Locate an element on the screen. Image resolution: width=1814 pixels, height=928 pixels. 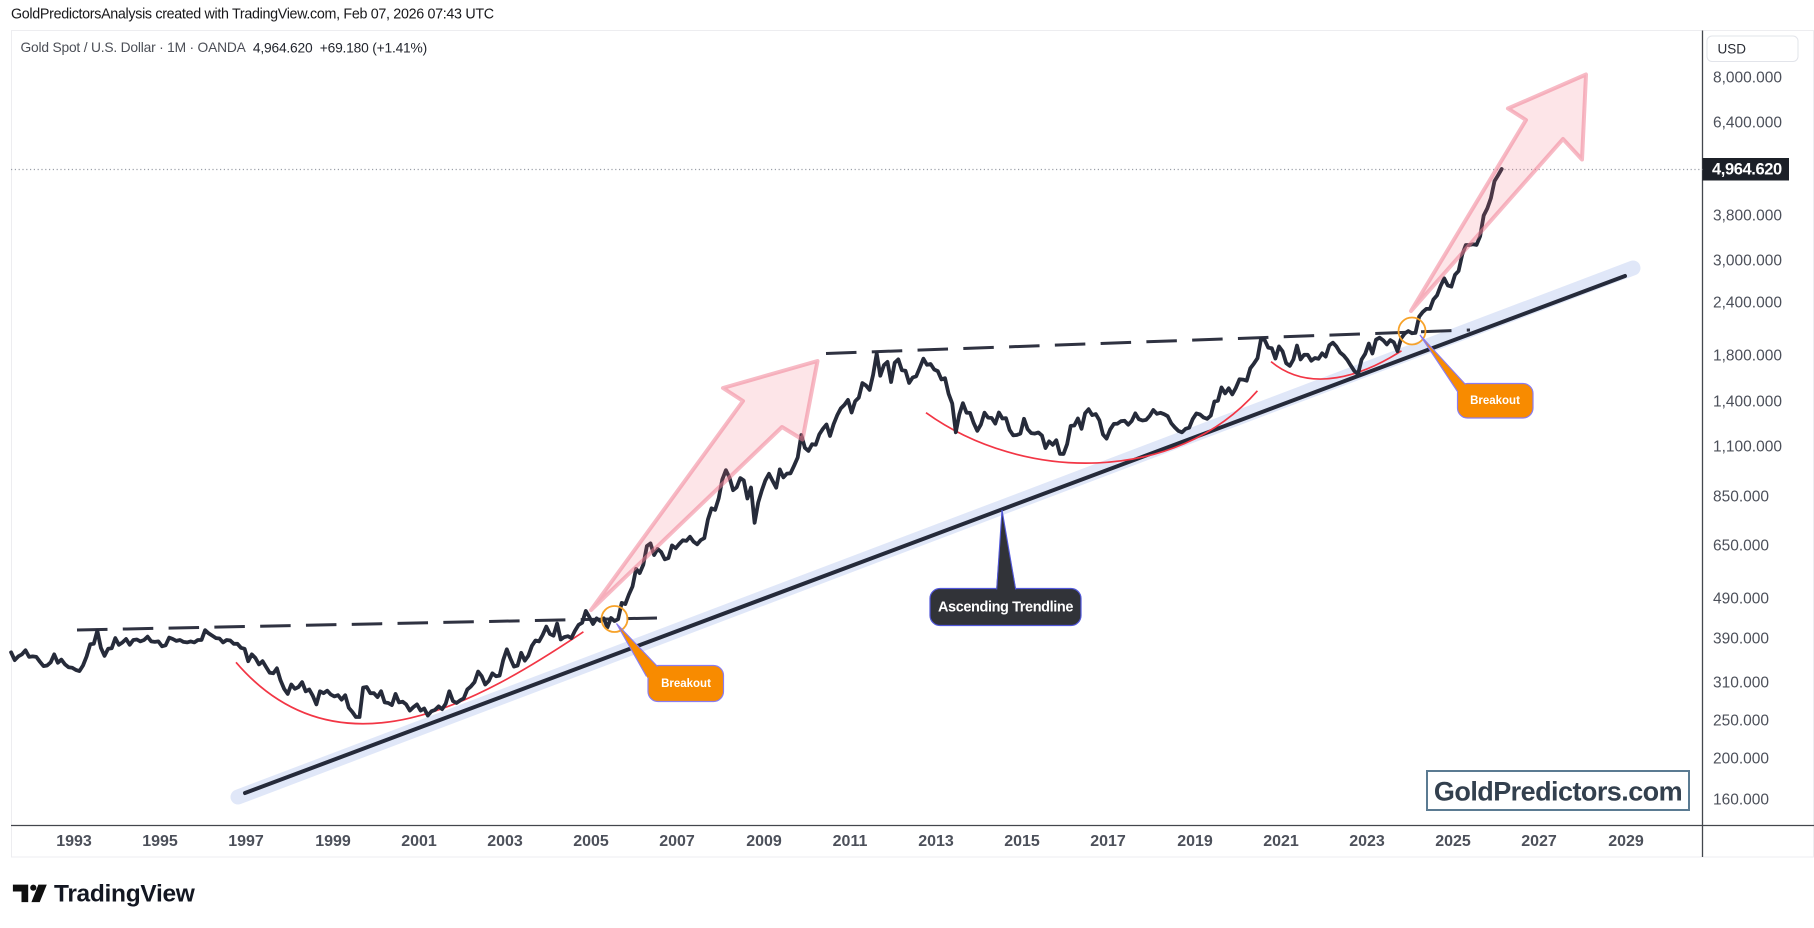
svg-text: GoldPredictors.com is located at coordinates (1558, 792).